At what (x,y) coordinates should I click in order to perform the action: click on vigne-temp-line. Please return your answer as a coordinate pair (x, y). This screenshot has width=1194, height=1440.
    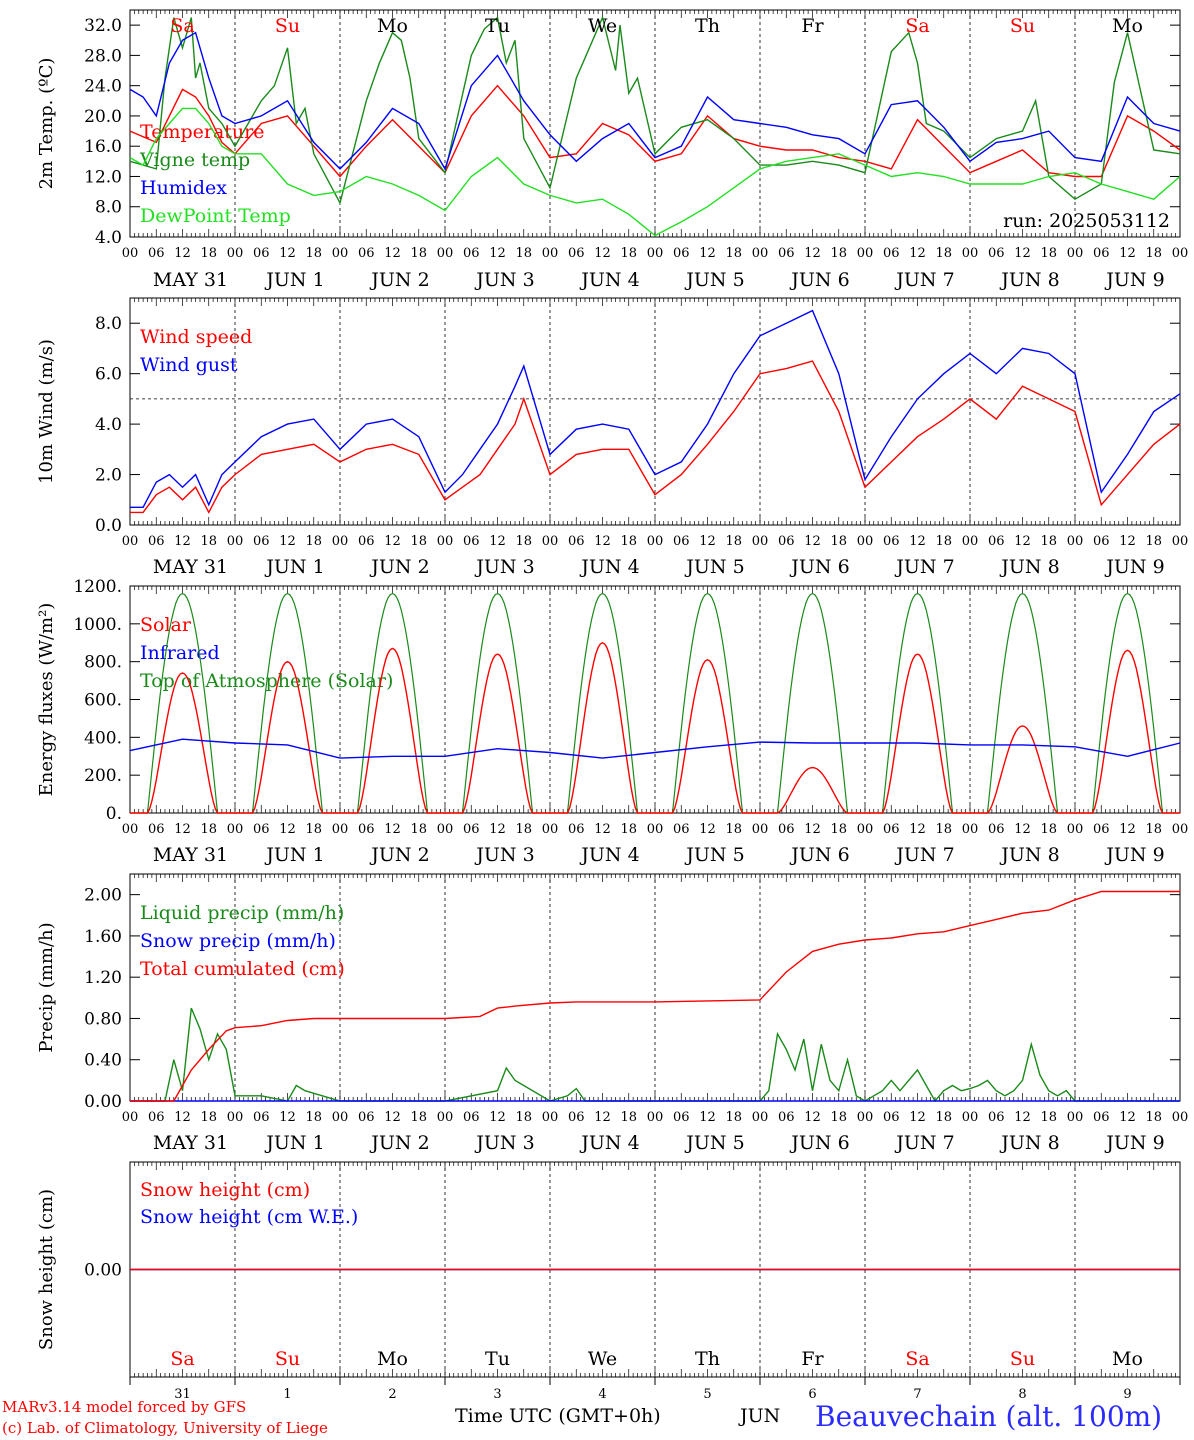
    Looking at the image, I should click on (655, 110).